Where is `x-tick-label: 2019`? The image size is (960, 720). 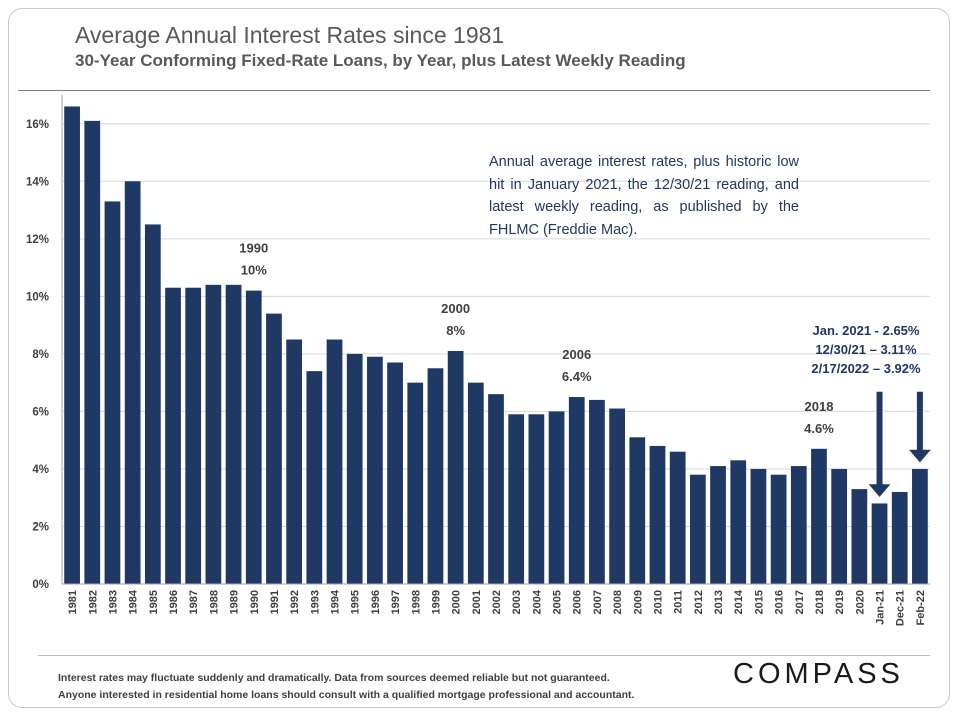
x-tick-label: 2019 is located at coordinates (840, 602).